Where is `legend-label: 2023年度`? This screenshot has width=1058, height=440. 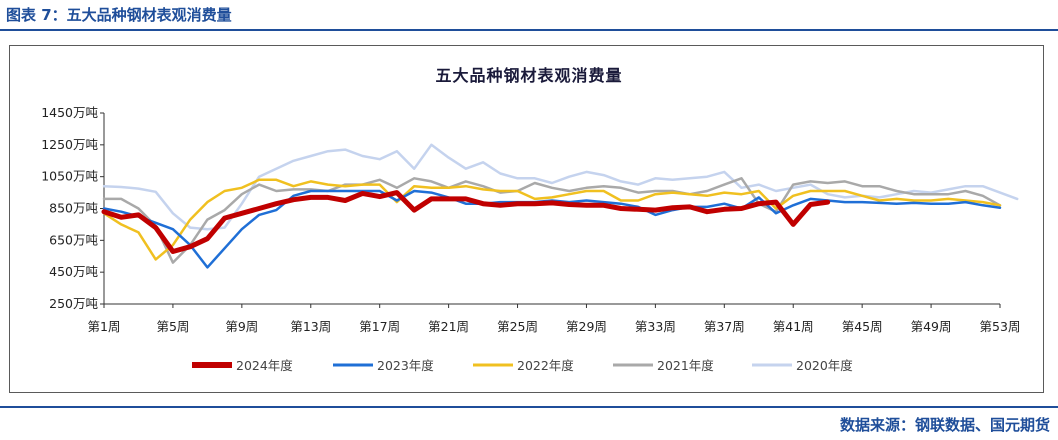 legend-label: 2023年度 is located at coordinates (405, 365).